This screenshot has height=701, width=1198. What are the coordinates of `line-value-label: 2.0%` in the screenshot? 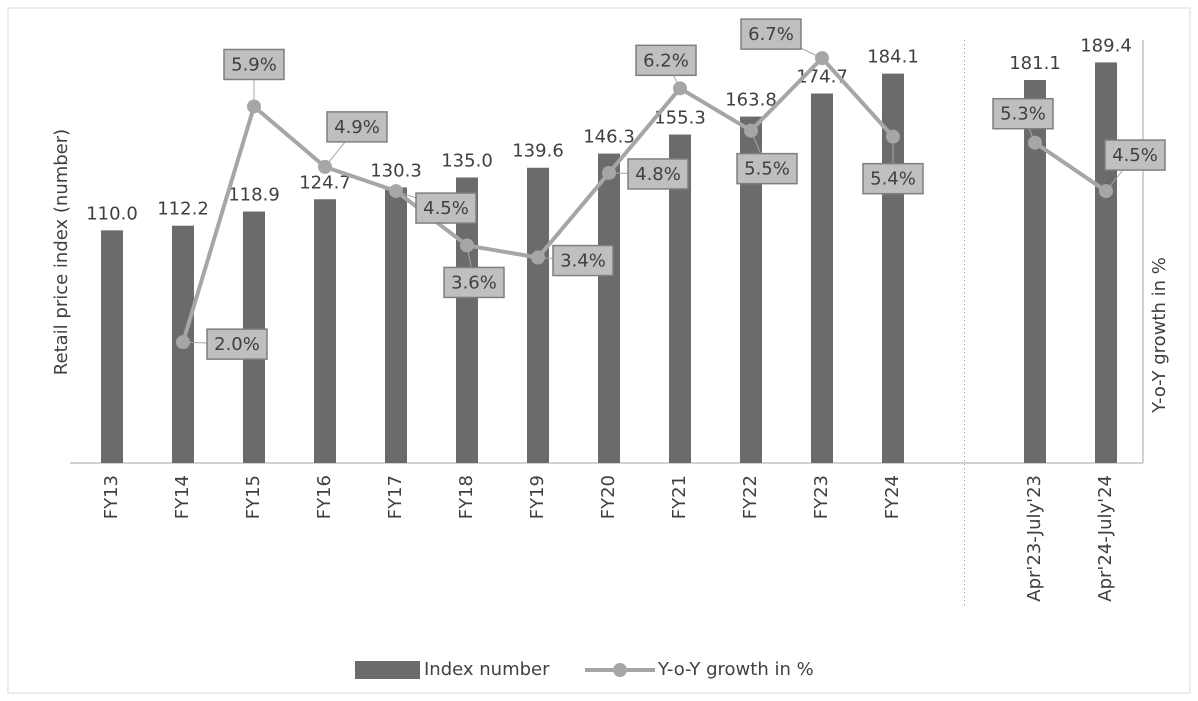 It's located at (237, 344).